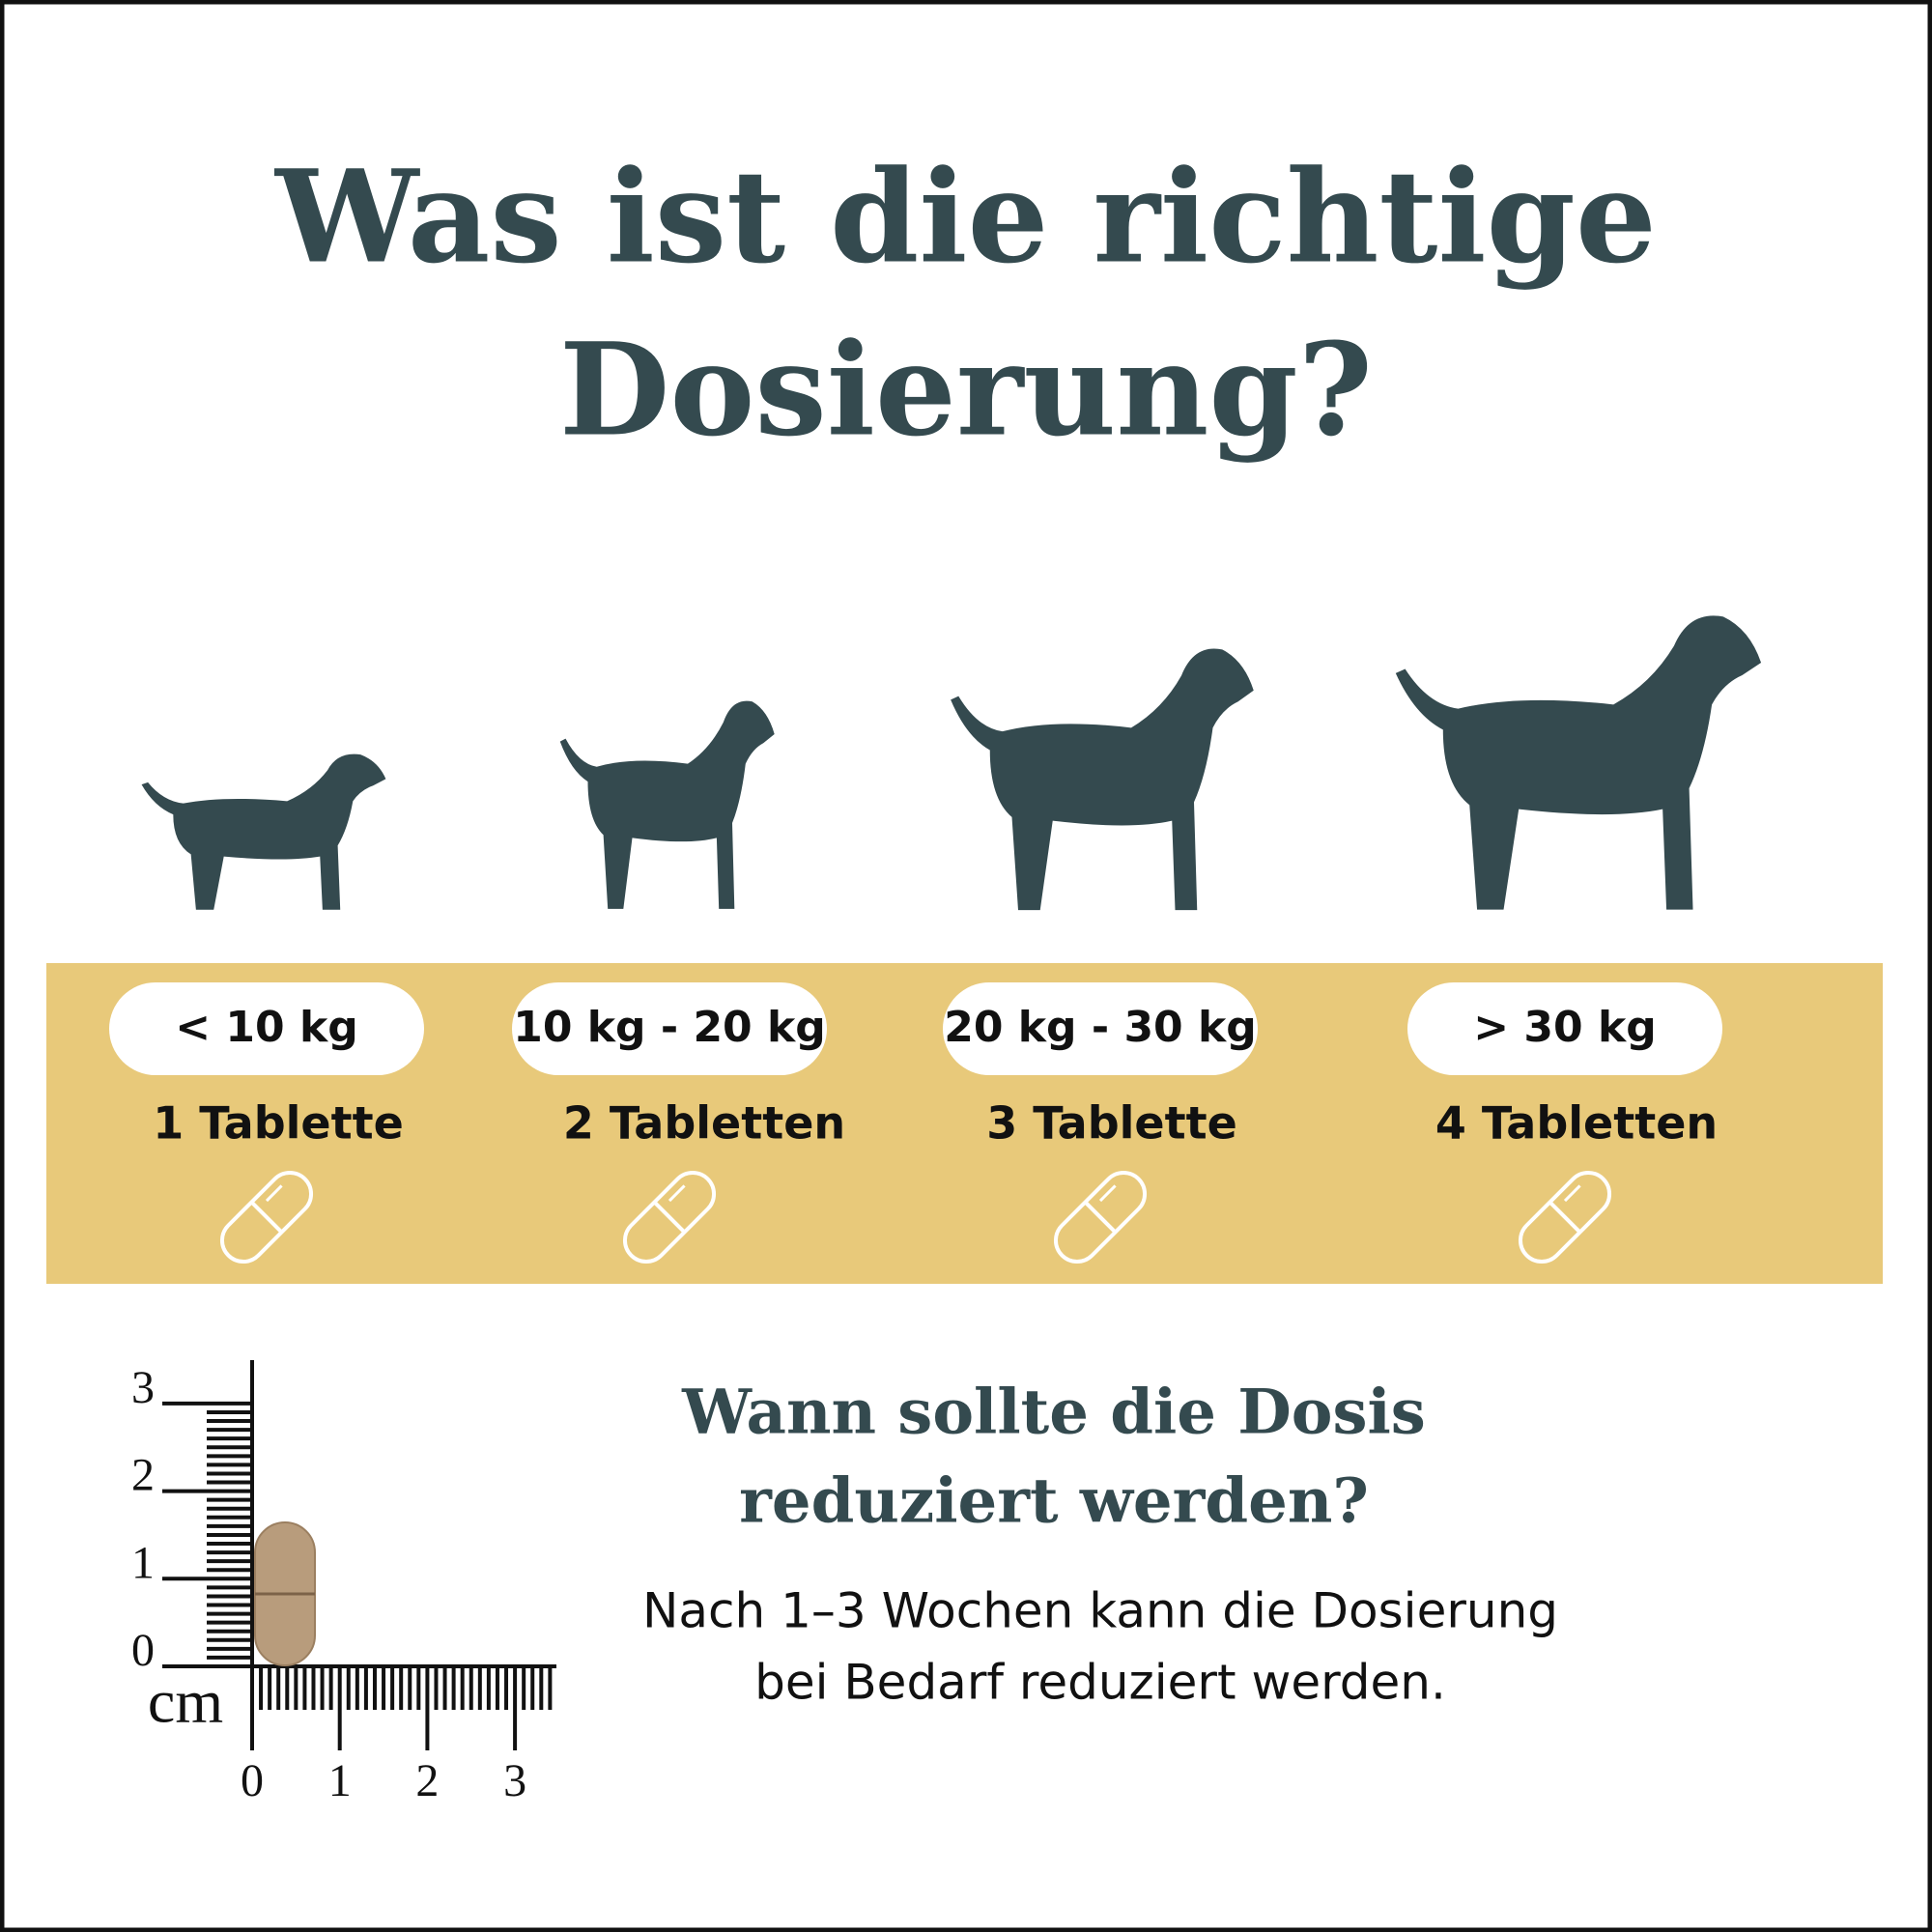  Describe the element at coordinates (185, 1701) in the screenshot. I see `ruler-unit: cm` at that location.